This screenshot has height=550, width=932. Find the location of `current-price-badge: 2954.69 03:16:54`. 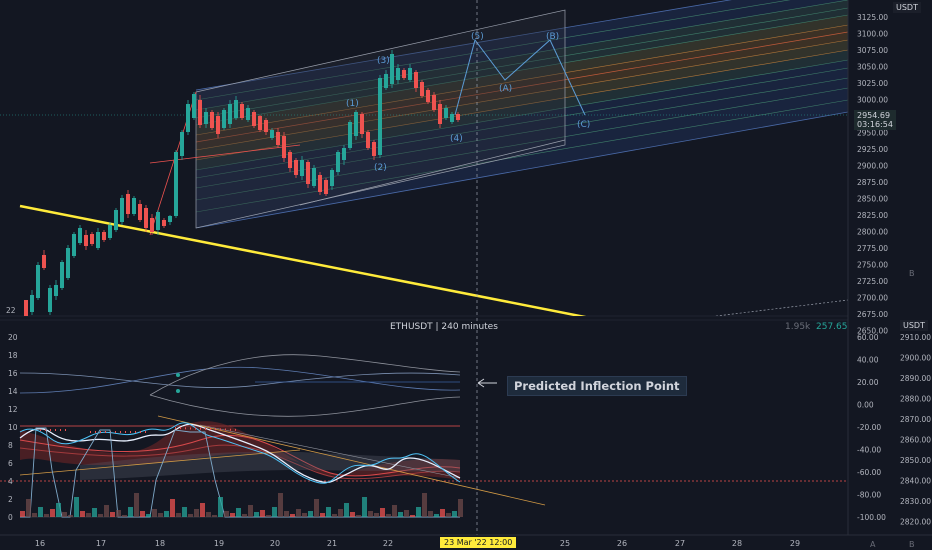

current-price-badge: 2954.69 03:16:54 is located at coordinates (875, 120).